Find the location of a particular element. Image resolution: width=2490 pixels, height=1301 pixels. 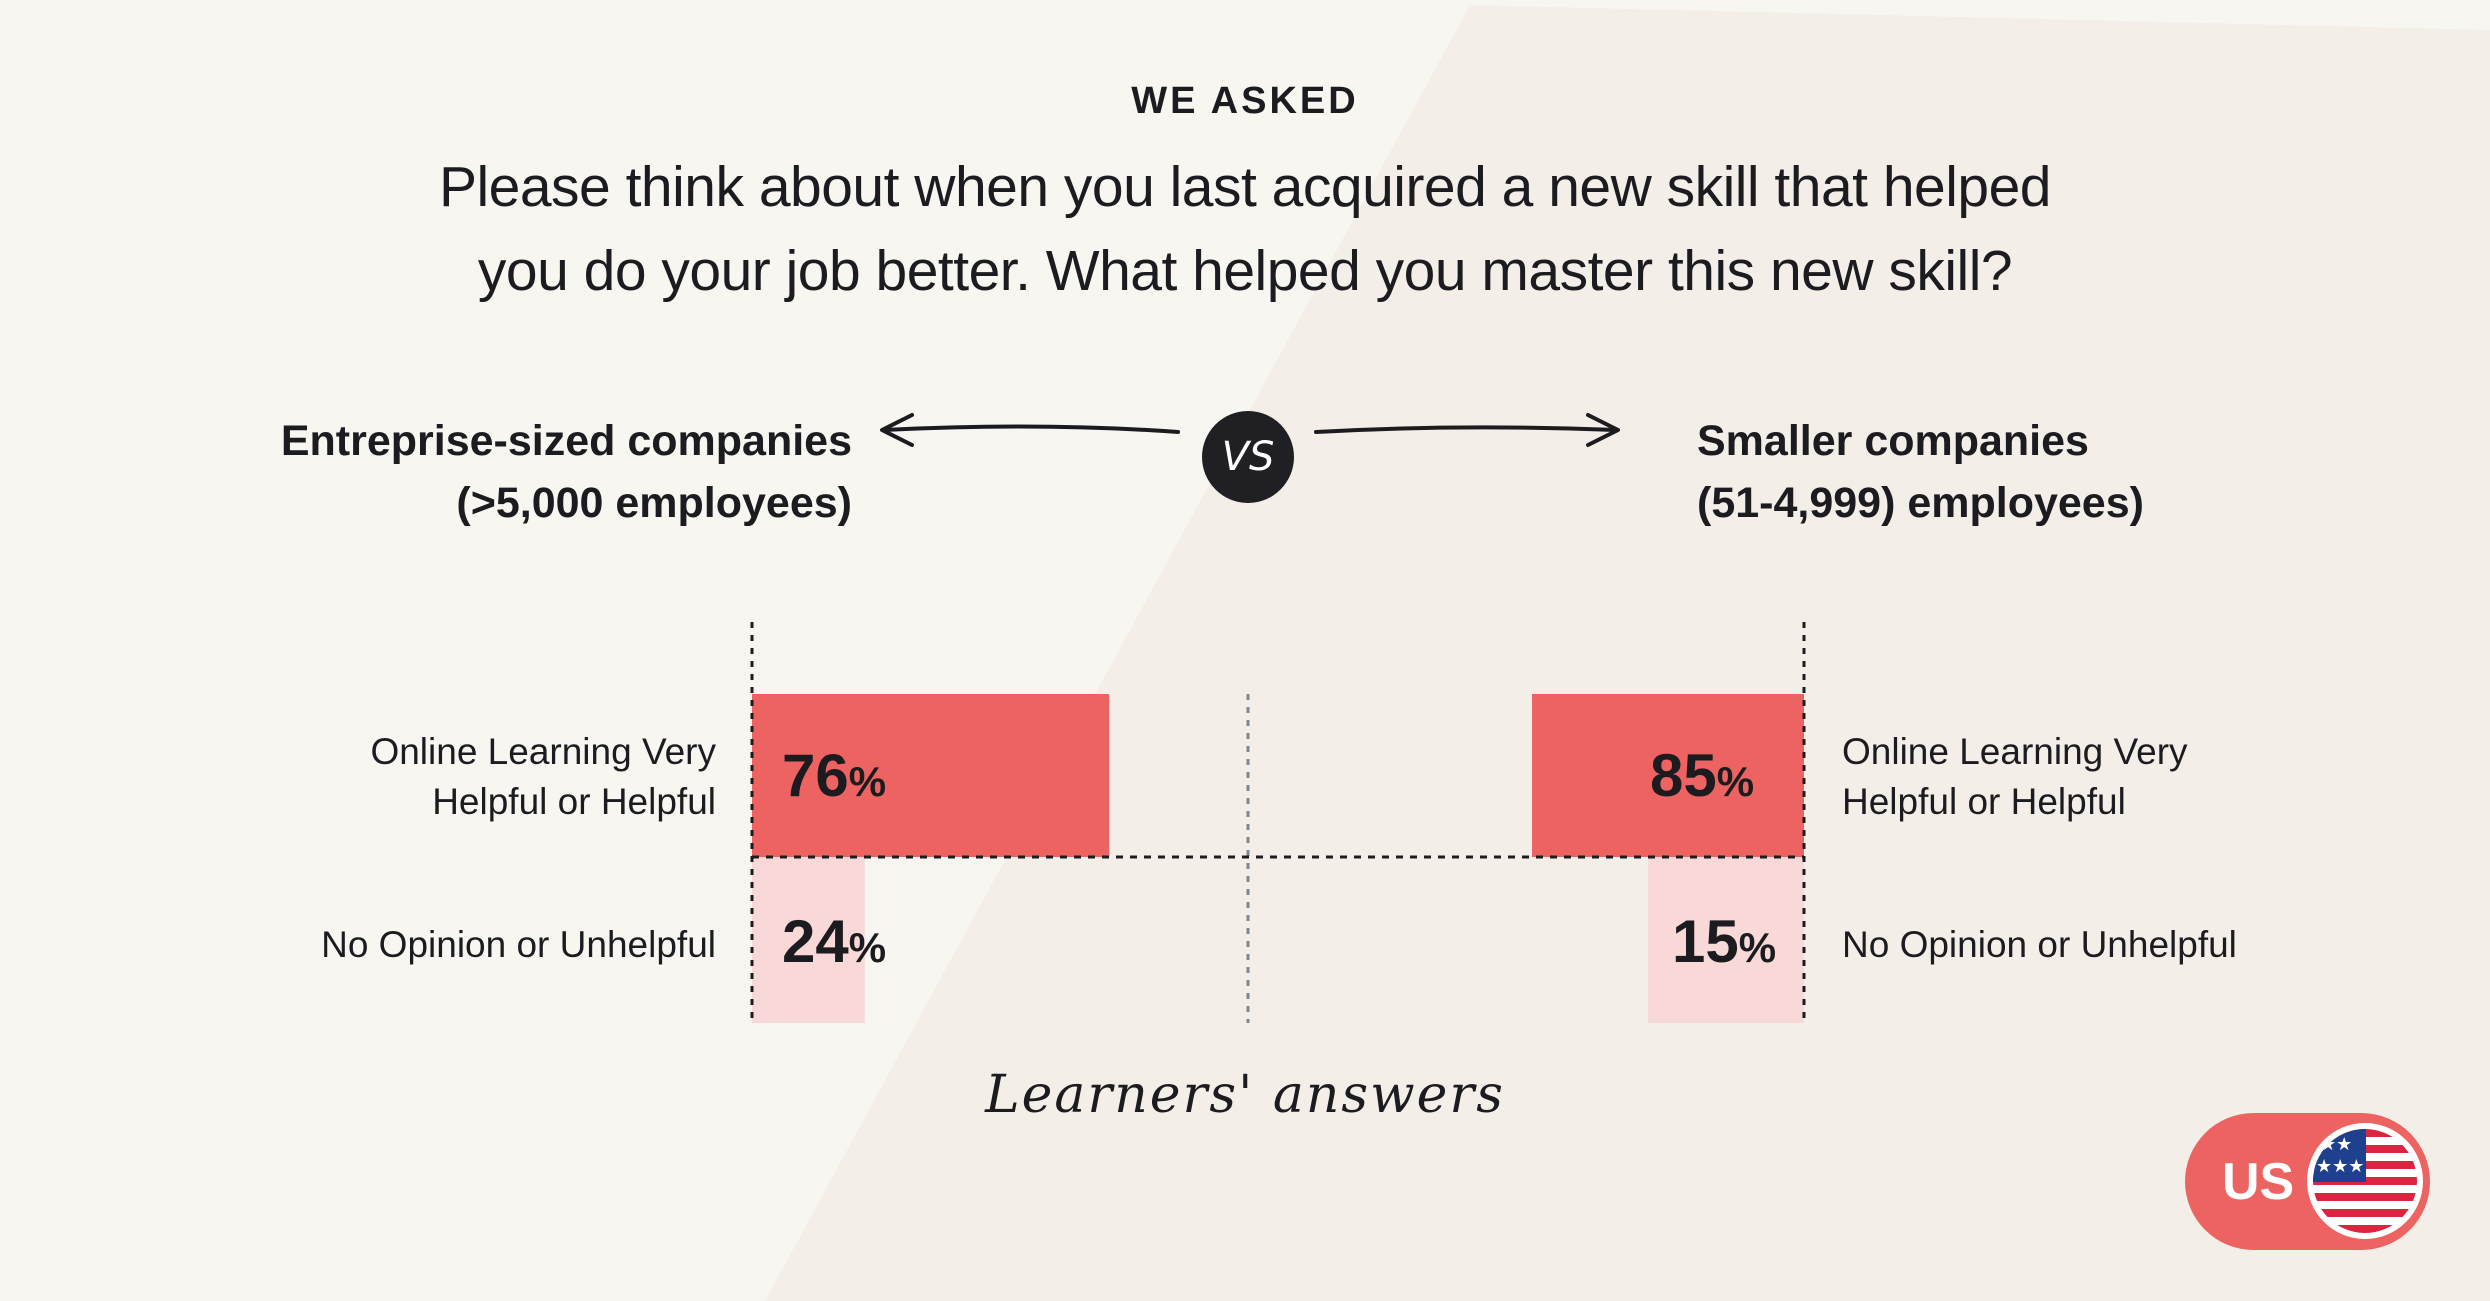

right-negative-number: 15 is located at coordinates (1705, 941).